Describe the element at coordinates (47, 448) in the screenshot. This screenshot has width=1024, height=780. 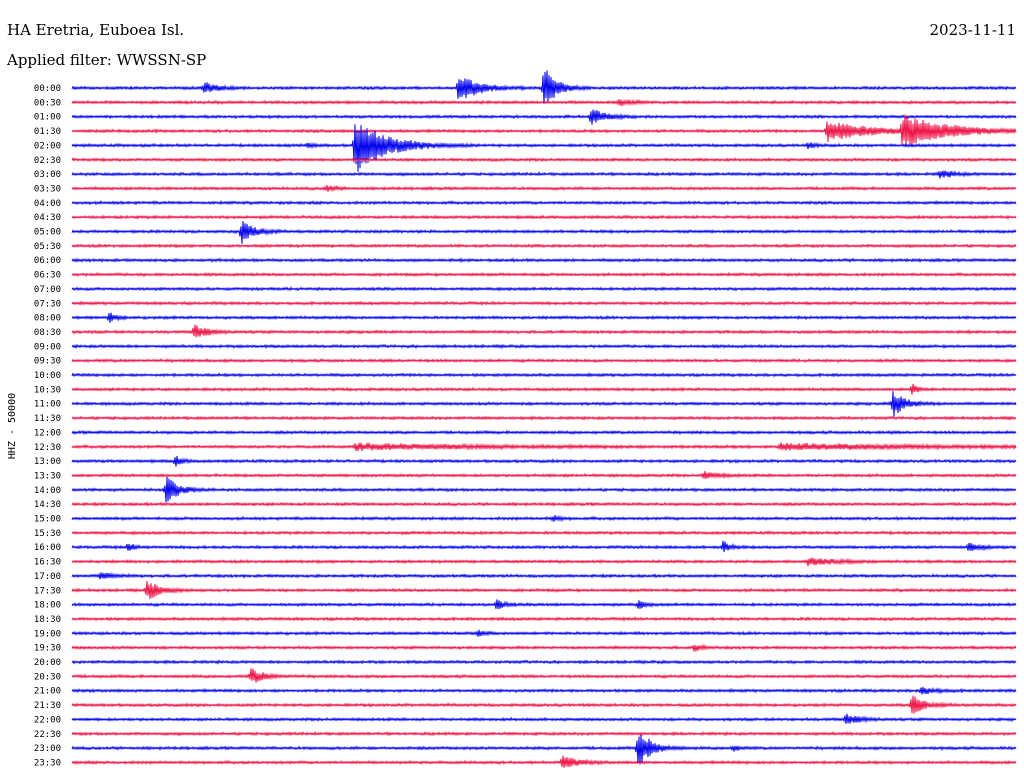
I see `time-label: 12:30` at that location.